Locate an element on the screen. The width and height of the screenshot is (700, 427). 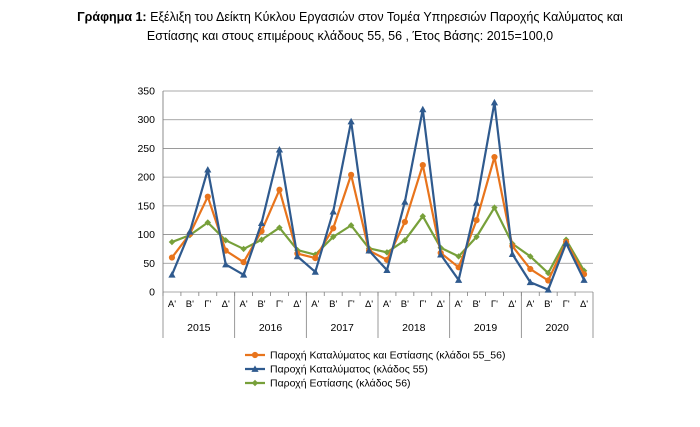
chart-title-label: Γράφημα 1: is located at coordinates (112, 17).